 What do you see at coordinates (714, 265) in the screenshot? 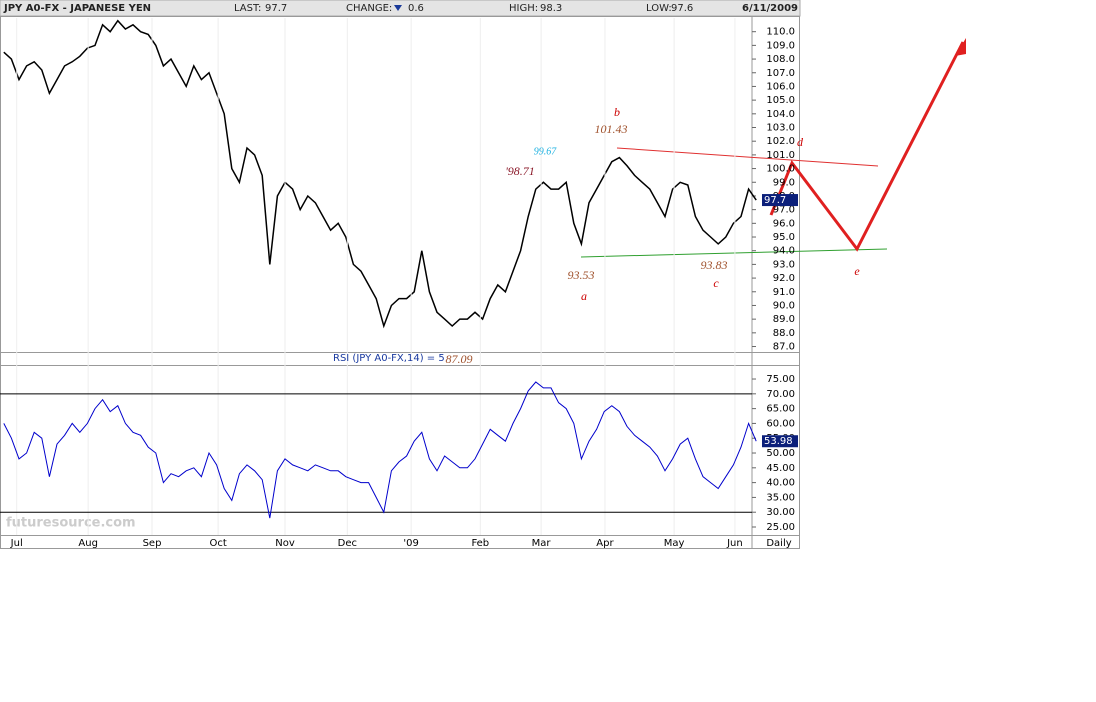
I see `annotation: 93.83` at bounding box center [714, 265].